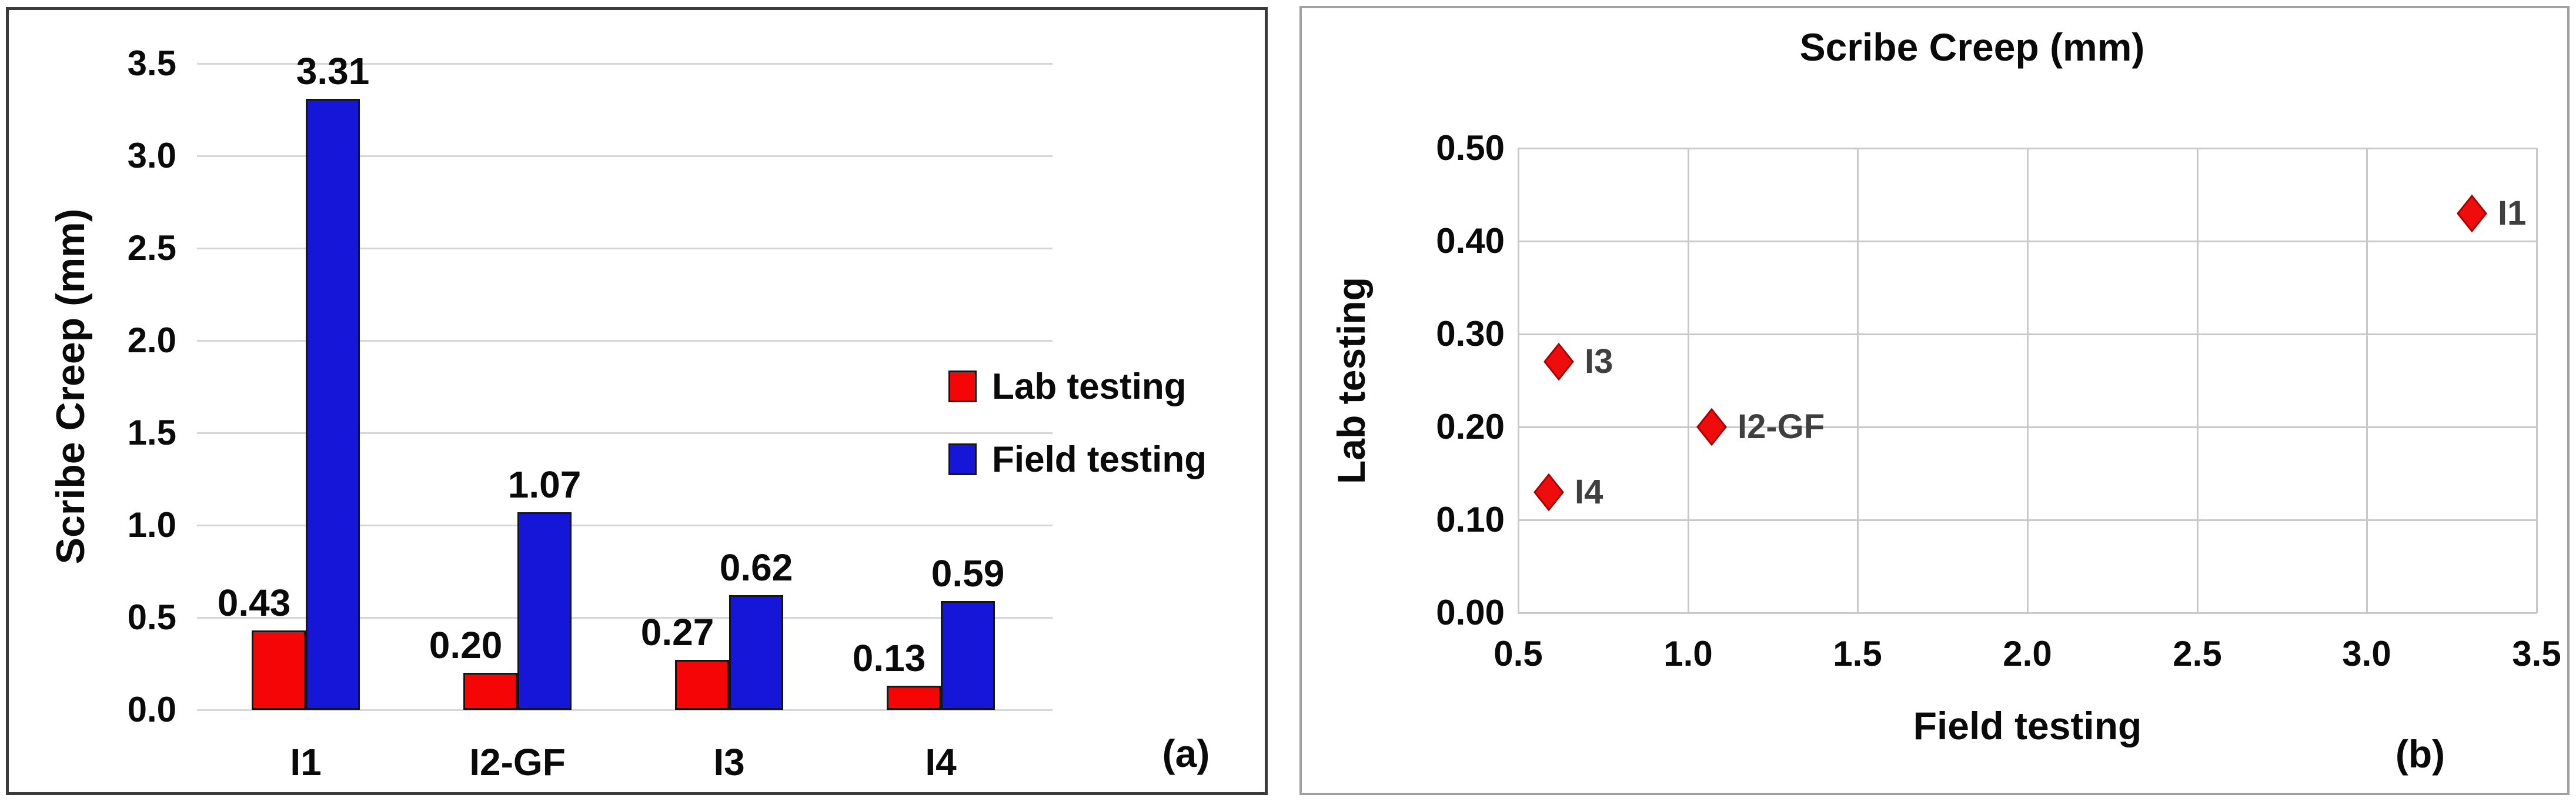  Describe the element at coordinates (544, 611) in the screenshot. I see `bar-field-testing-i2-gf` at that location.